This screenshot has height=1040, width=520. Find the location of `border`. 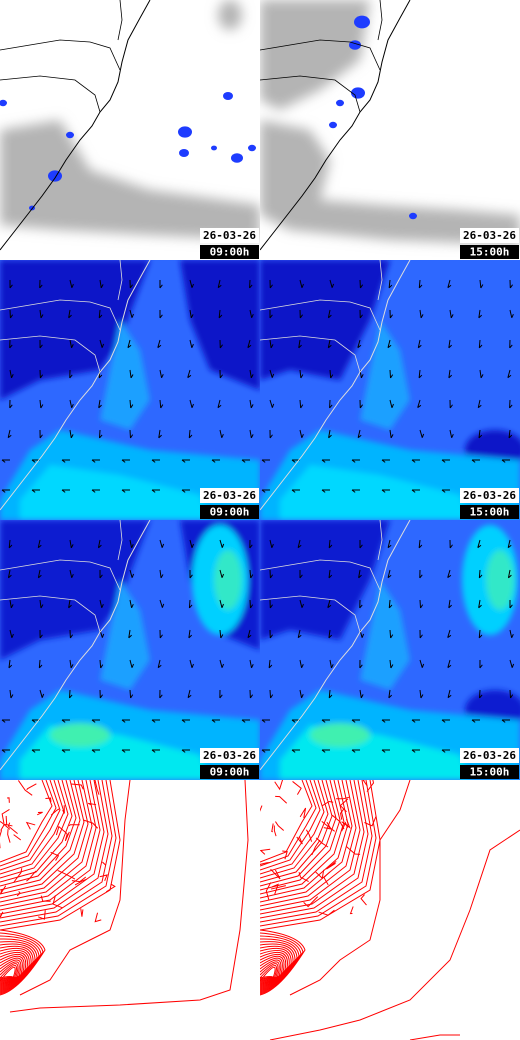

border is located at coordinates (321, 576).